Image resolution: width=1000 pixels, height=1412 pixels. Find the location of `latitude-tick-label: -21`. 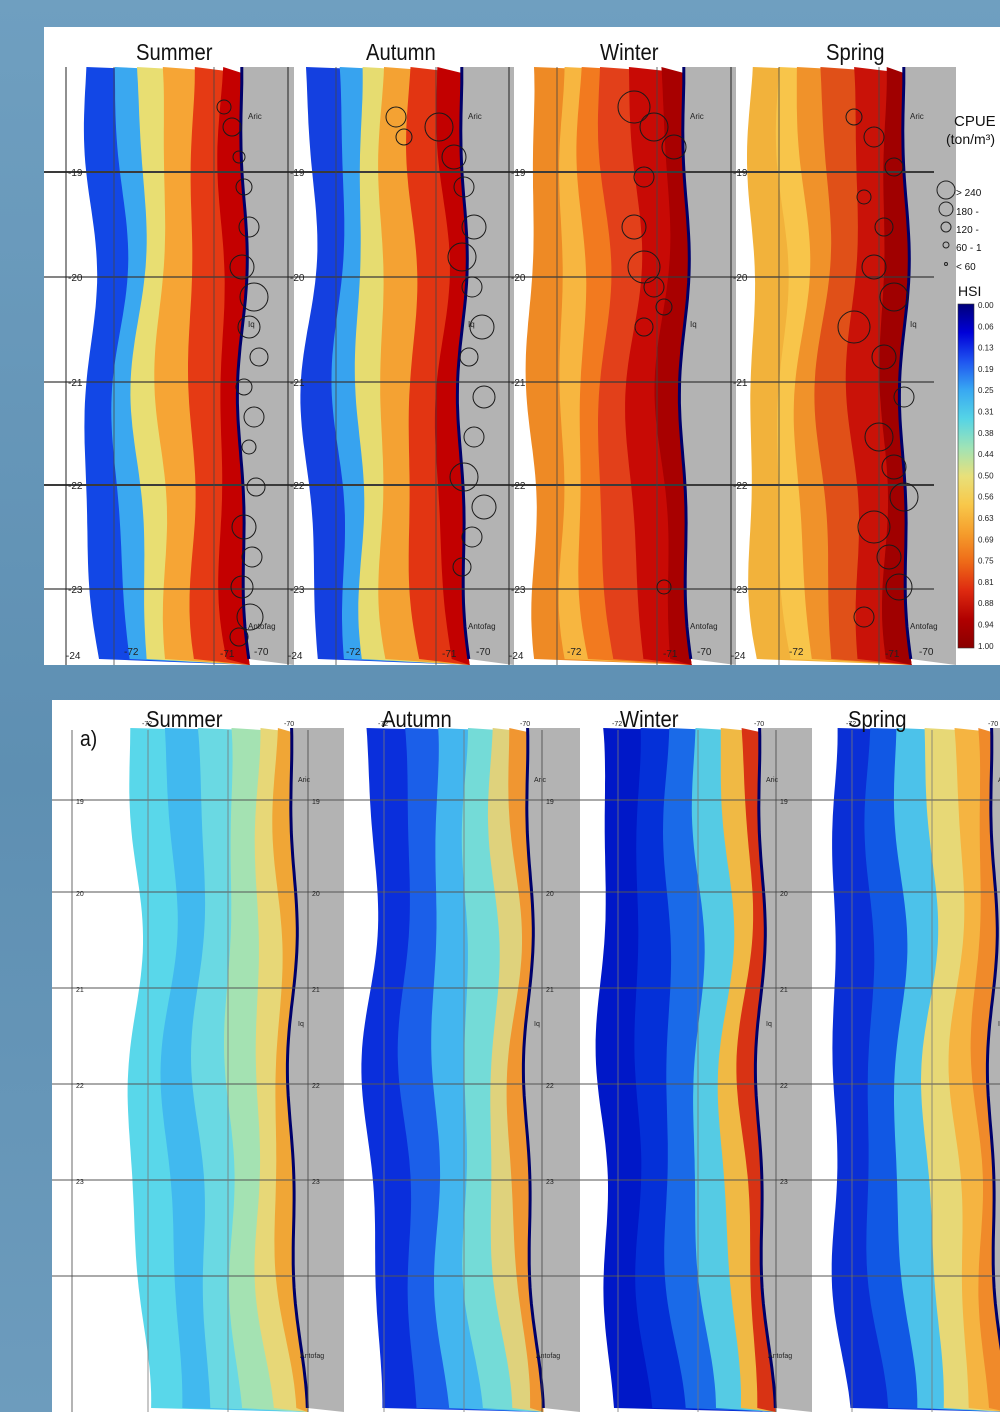

latitude-tick-label: -21 is located at coordinates (740, 383).